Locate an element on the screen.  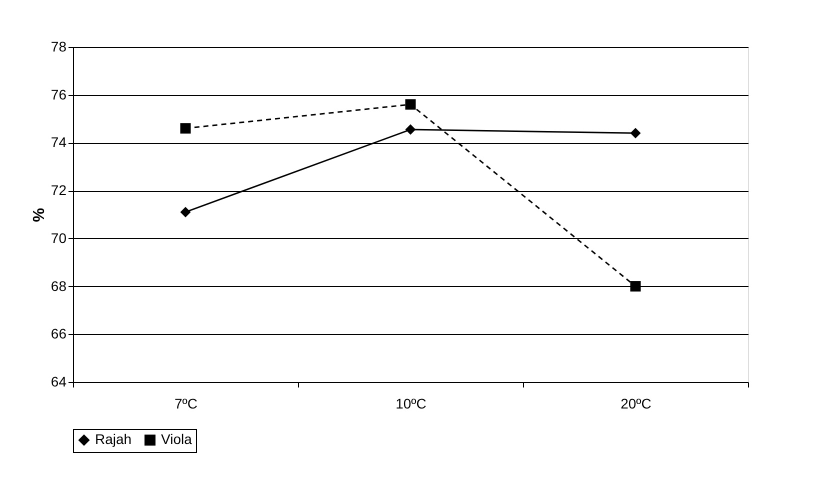
y-tick-label: 72 is located at coordinates (58, 190).